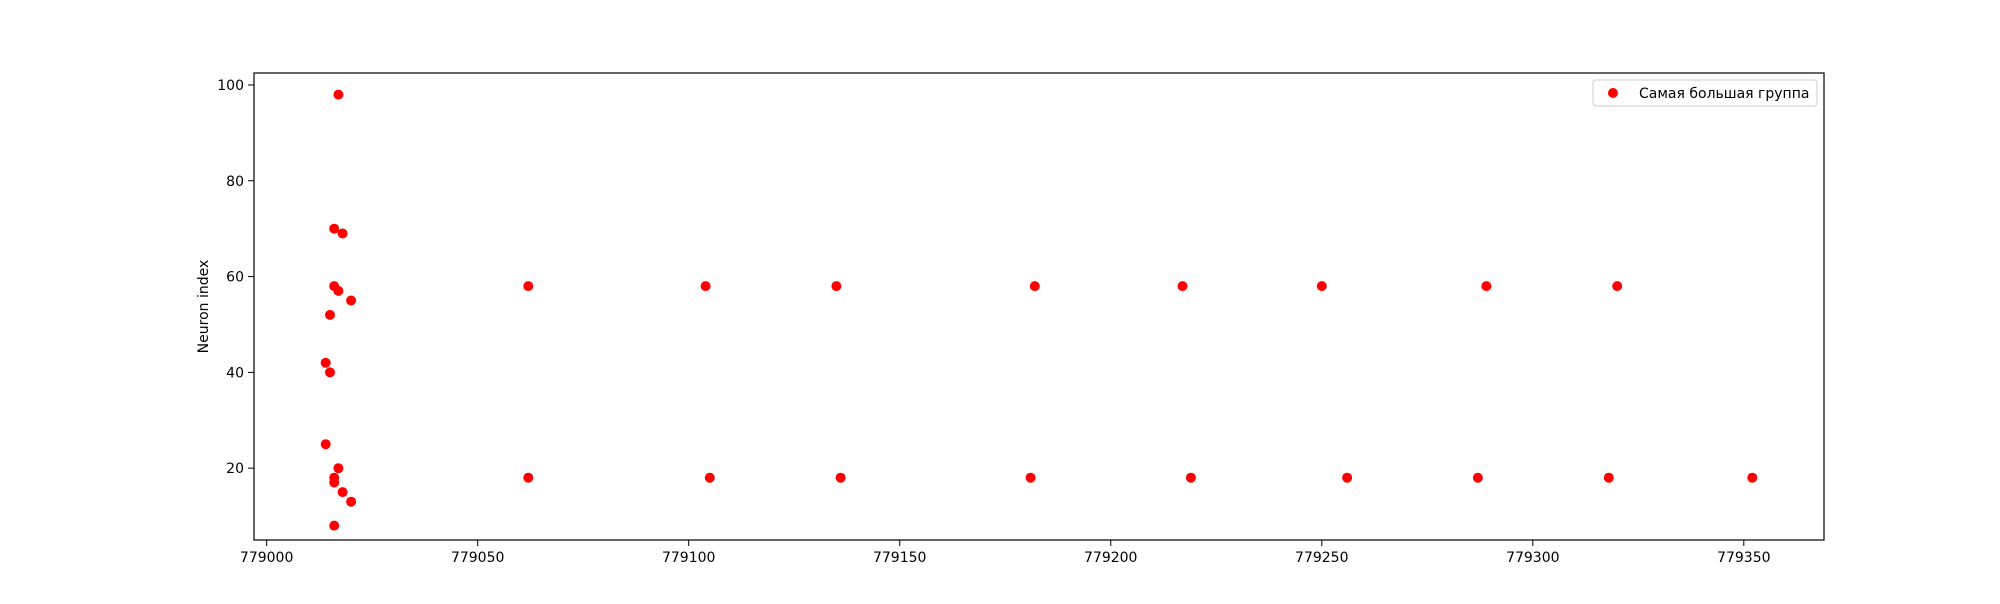  What do you see at coordinates (1110, 558) in the screenshot?
I see `x-tick-label: 779200` at bounding box center [1110, 558].